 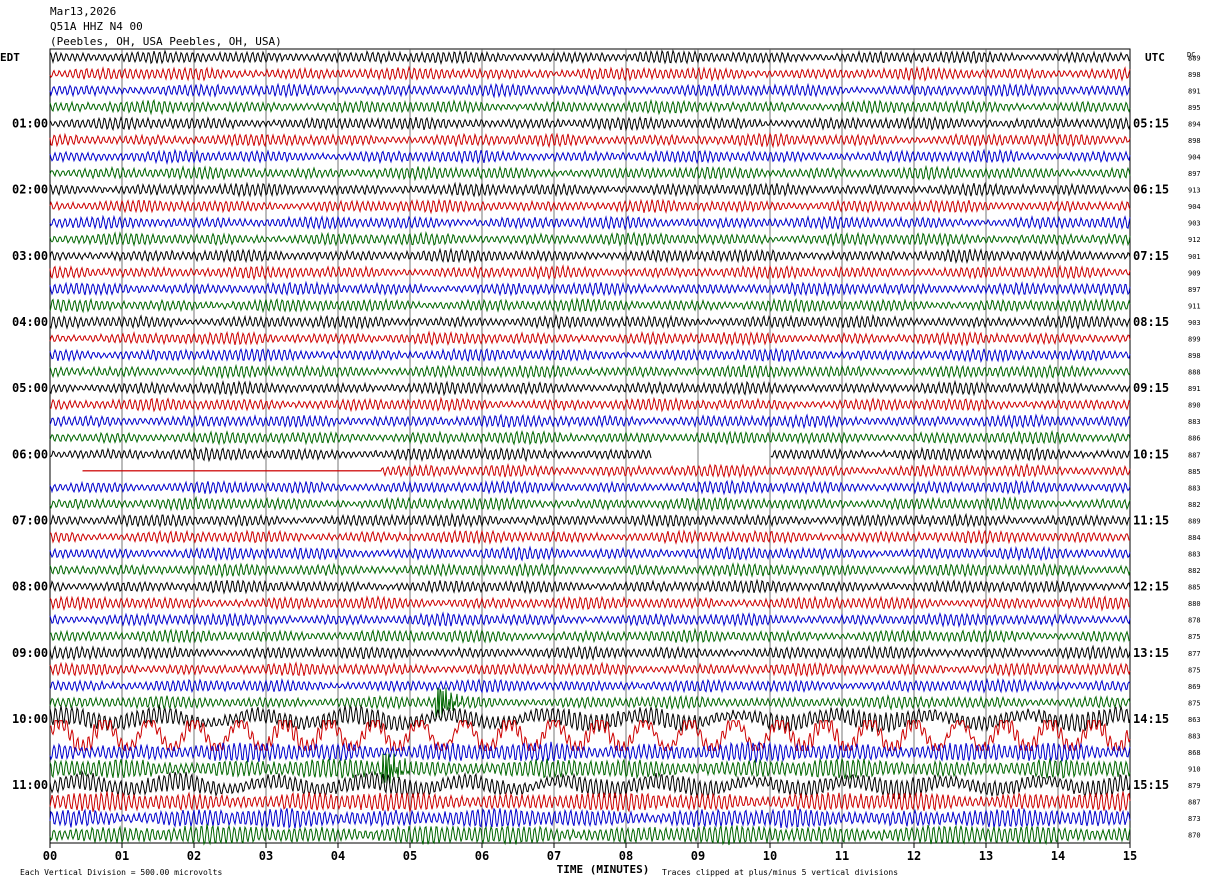 I want to click on x-tick-label: 11, so click(x=842, y=856).